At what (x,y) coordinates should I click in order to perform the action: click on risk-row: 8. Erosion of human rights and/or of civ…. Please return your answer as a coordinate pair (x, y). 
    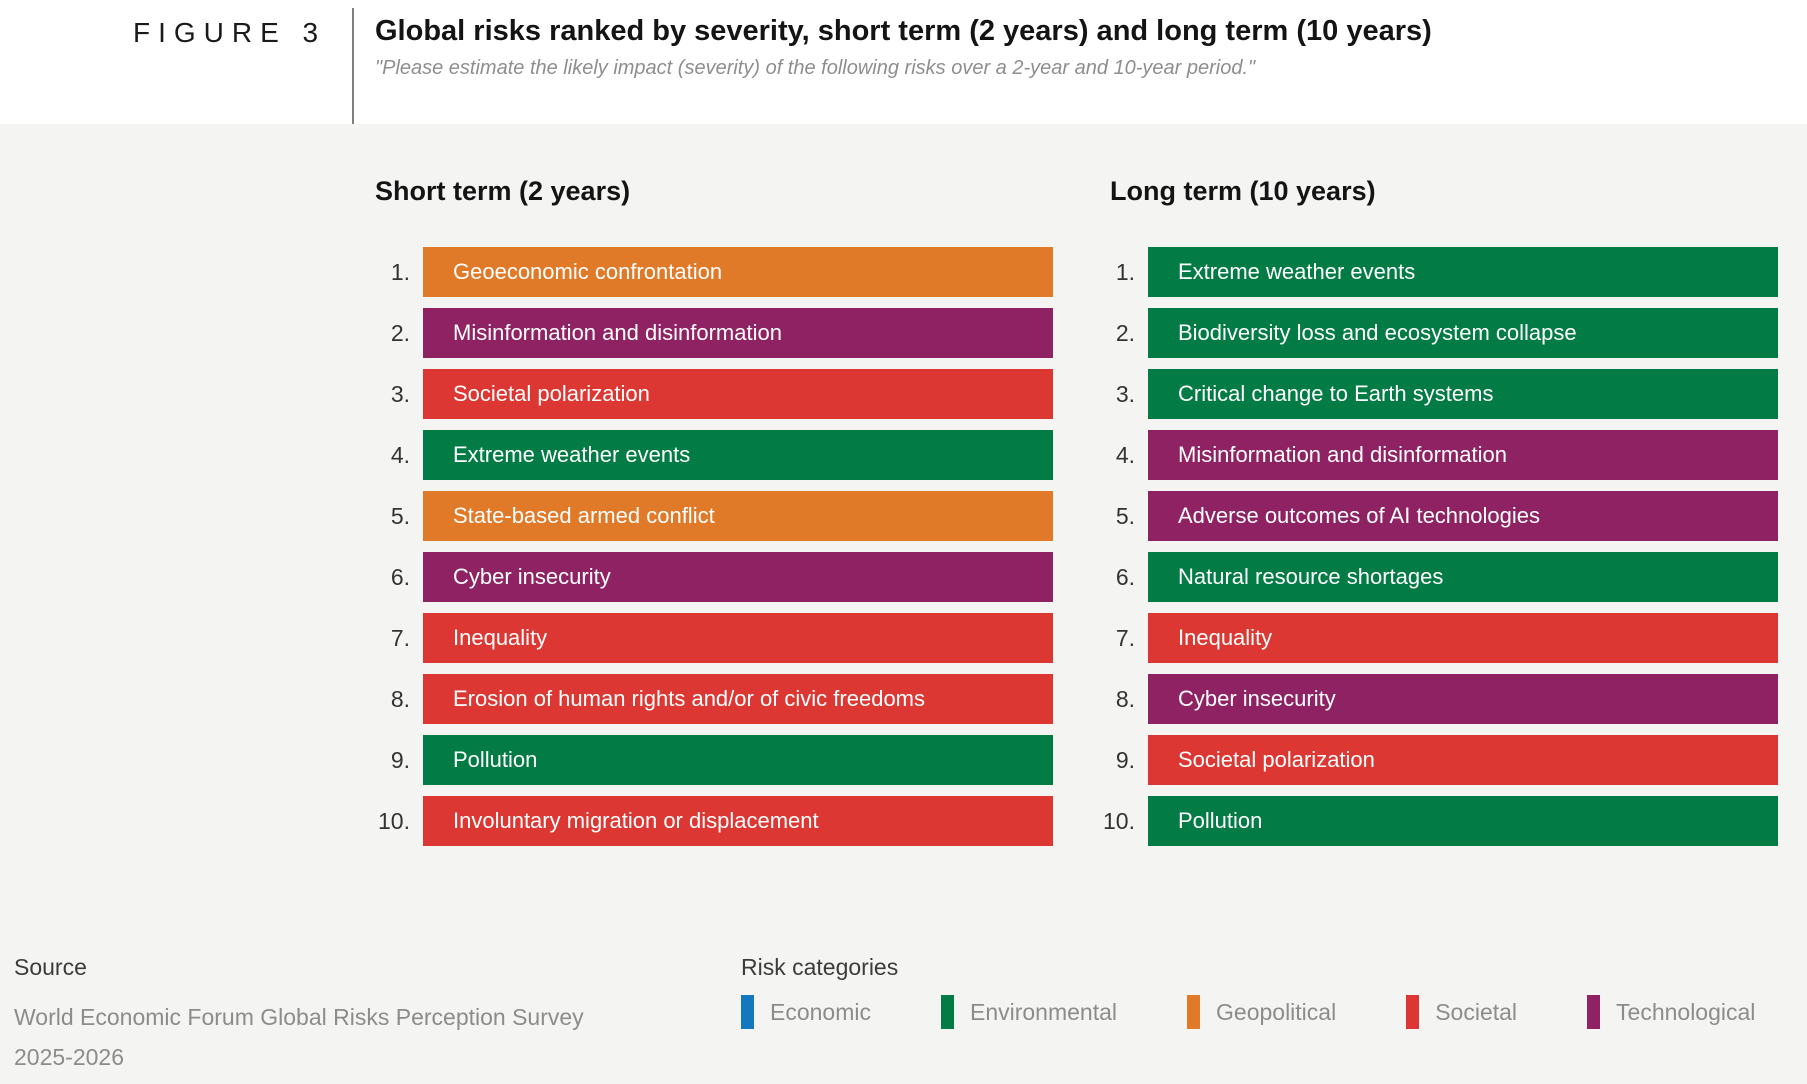
    Looking at the image, I should click on (713, 699).